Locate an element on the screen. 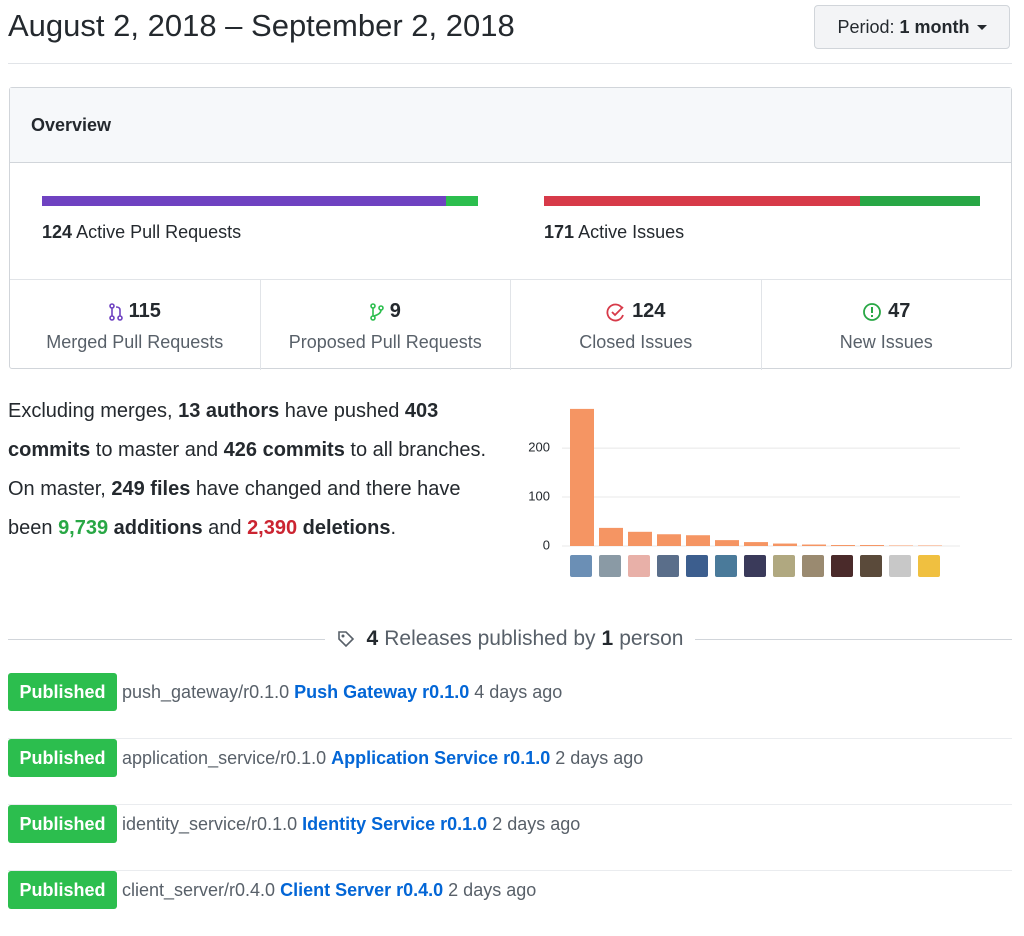 Image resolution: width=1024 pixels, height=936 pixels. stat-cell: 9 Proposed Pull Requests is located at coordinates (385, 325).